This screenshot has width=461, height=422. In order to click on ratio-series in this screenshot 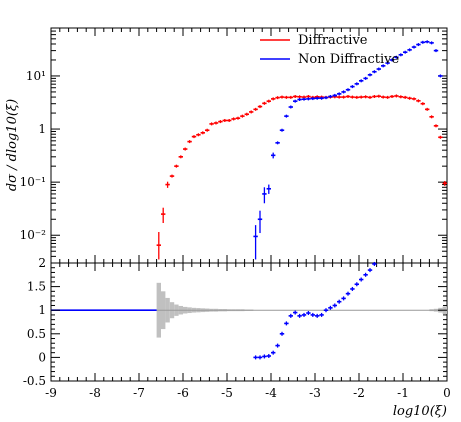, I will do `click(315, 310)`.